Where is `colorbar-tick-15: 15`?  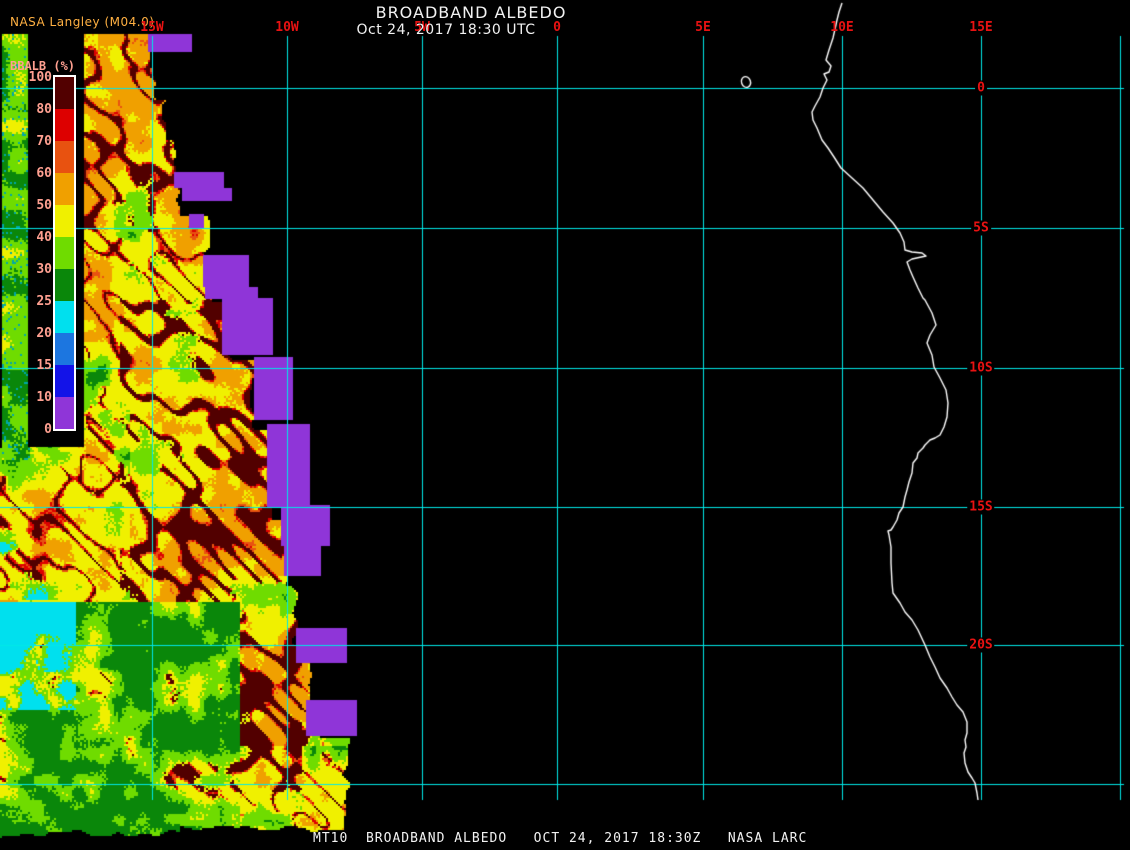 colorbar-tick-15: 15 is located at coordinates (44, 365).